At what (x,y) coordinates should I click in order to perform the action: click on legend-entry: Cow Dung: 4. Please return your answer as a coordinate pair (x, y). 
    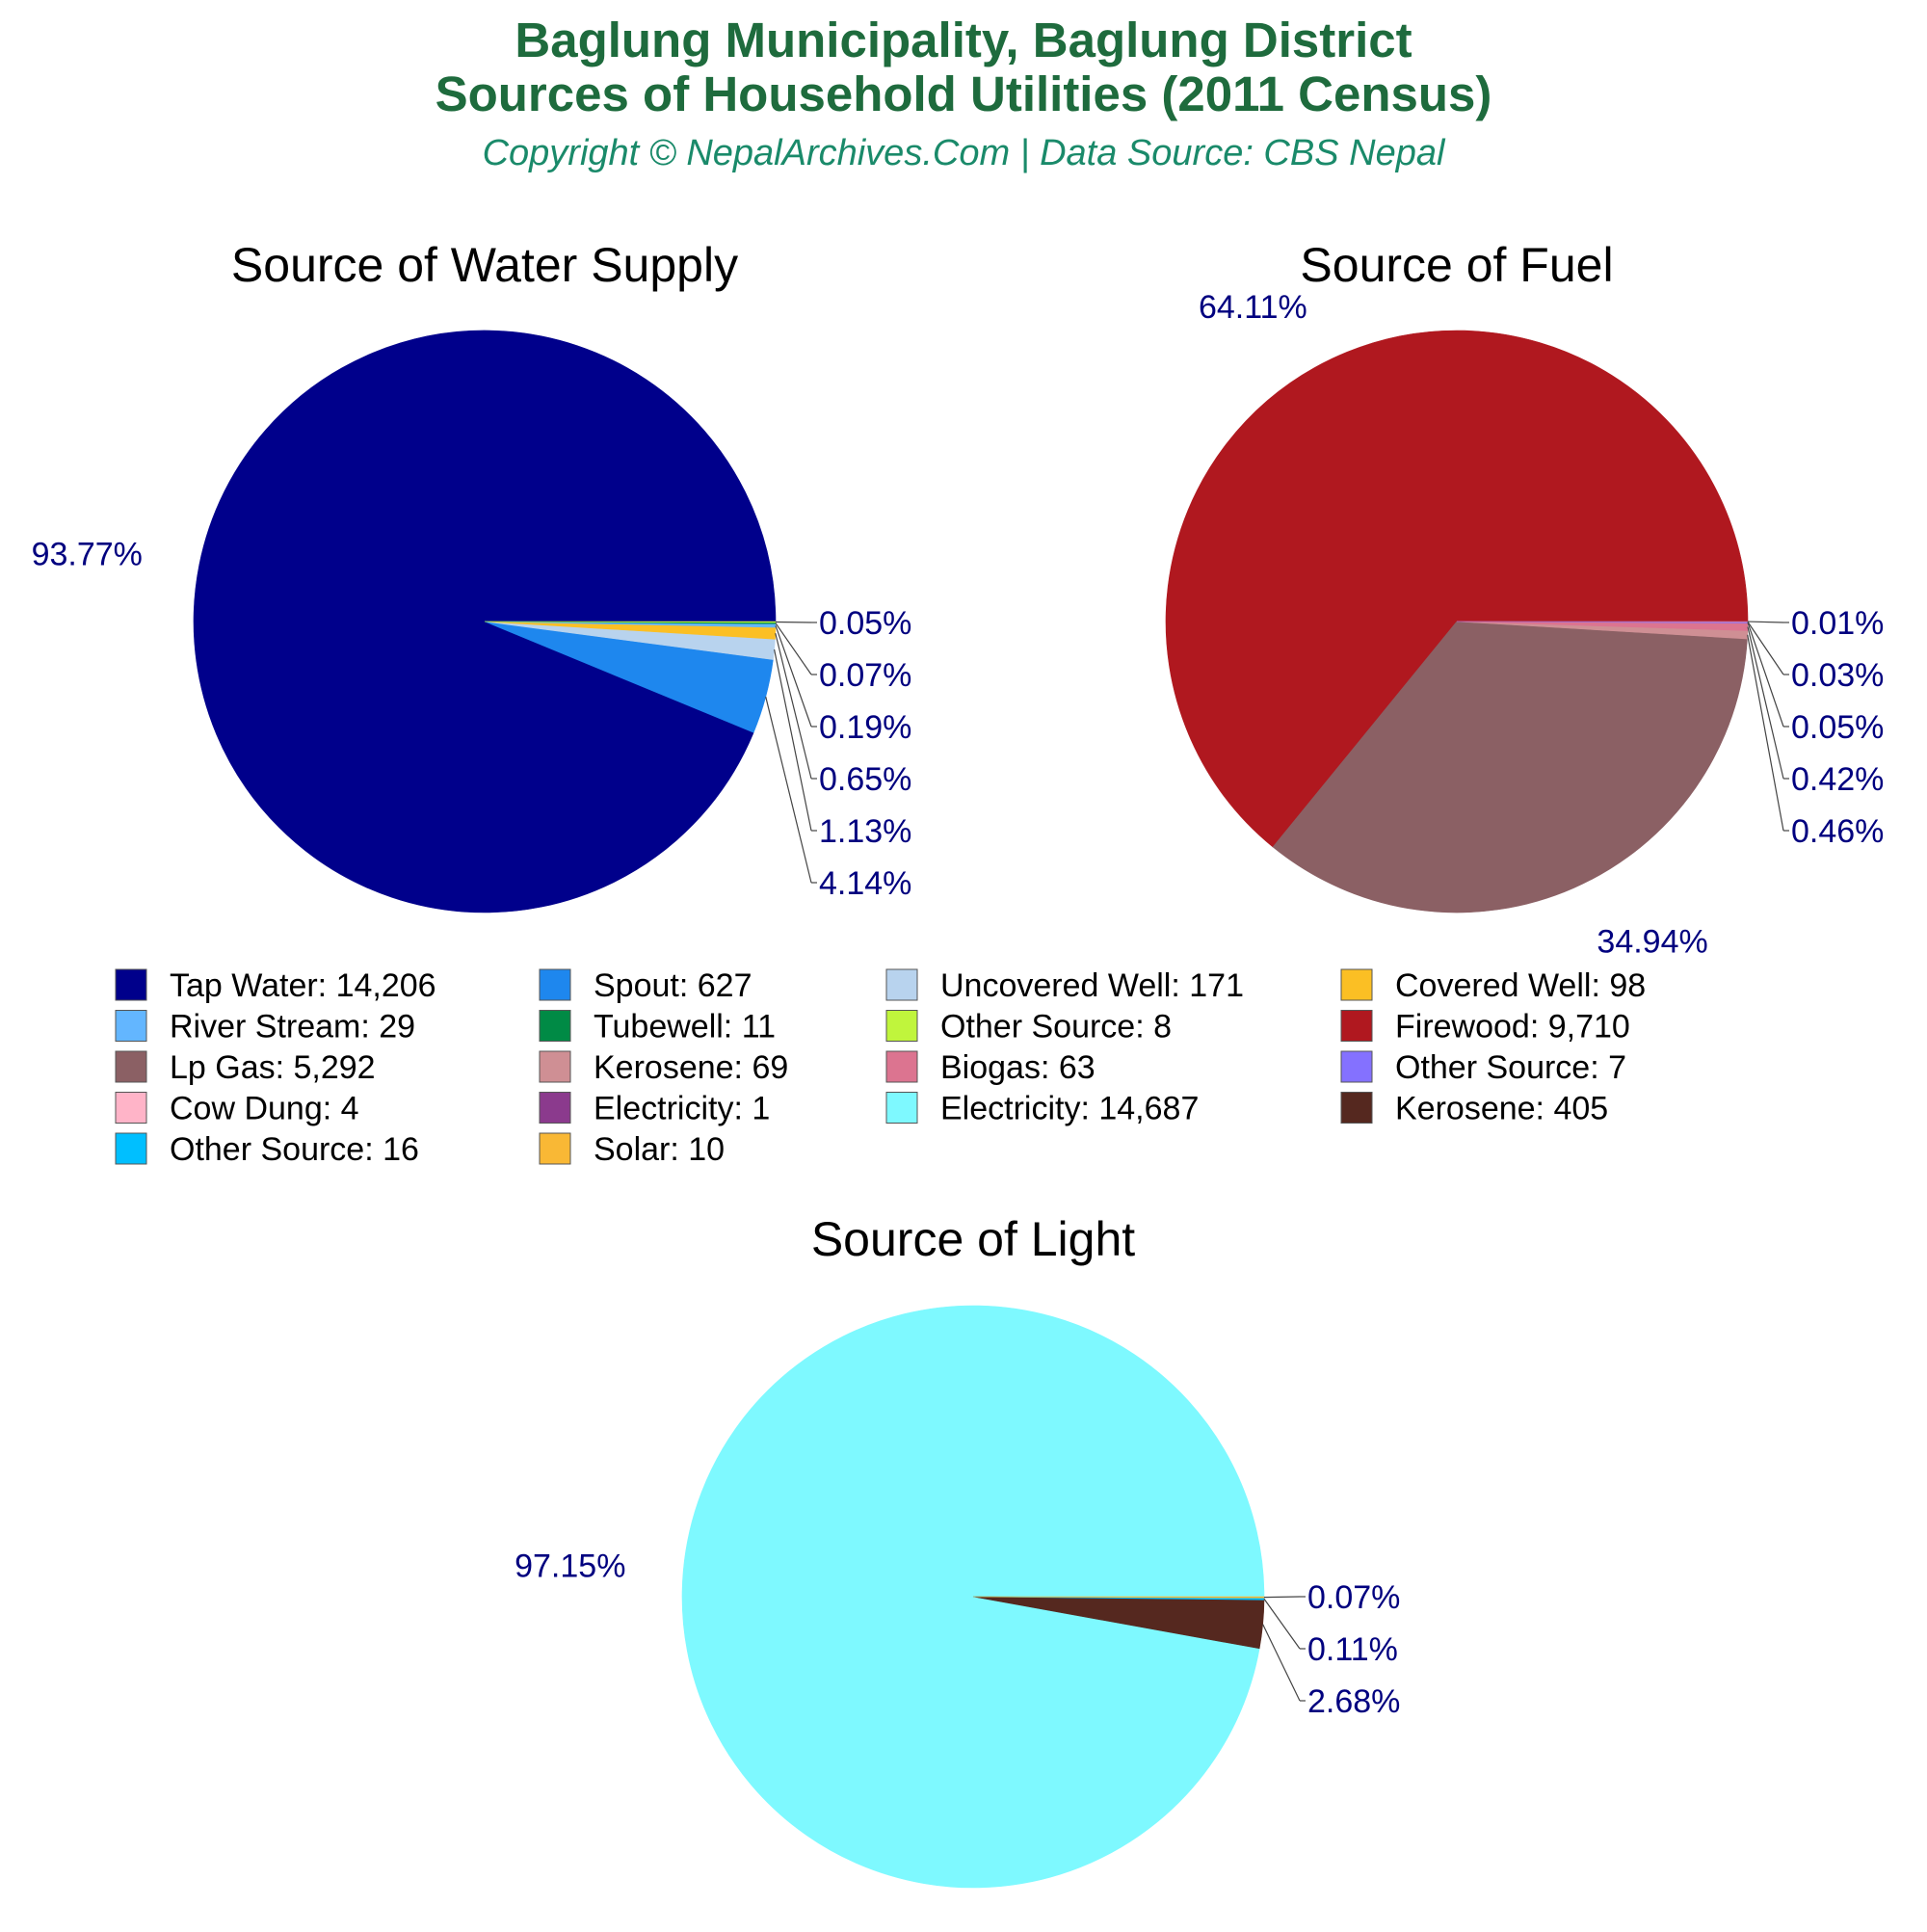
    Looking at the image, I should click on (238, 1109).